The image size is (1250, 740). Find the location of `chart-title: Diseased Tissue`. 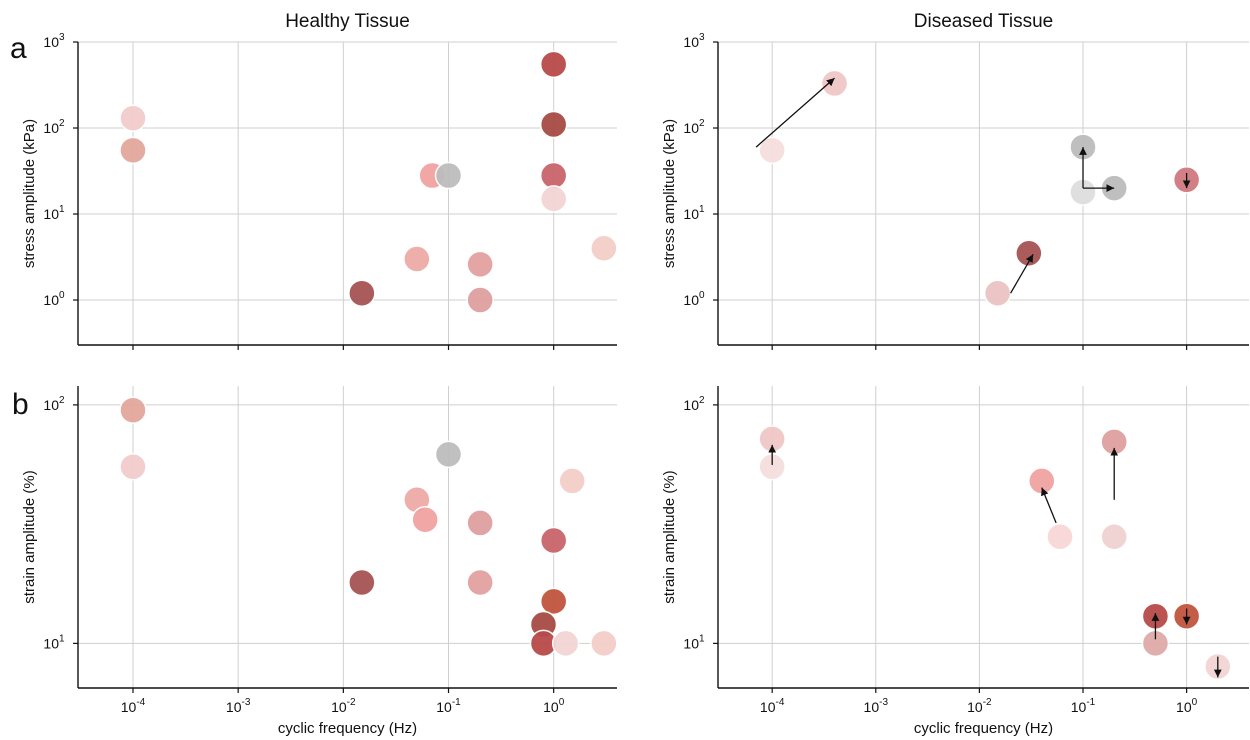

chart-title: Diseased Tissue is located at coordinates (983, 21).